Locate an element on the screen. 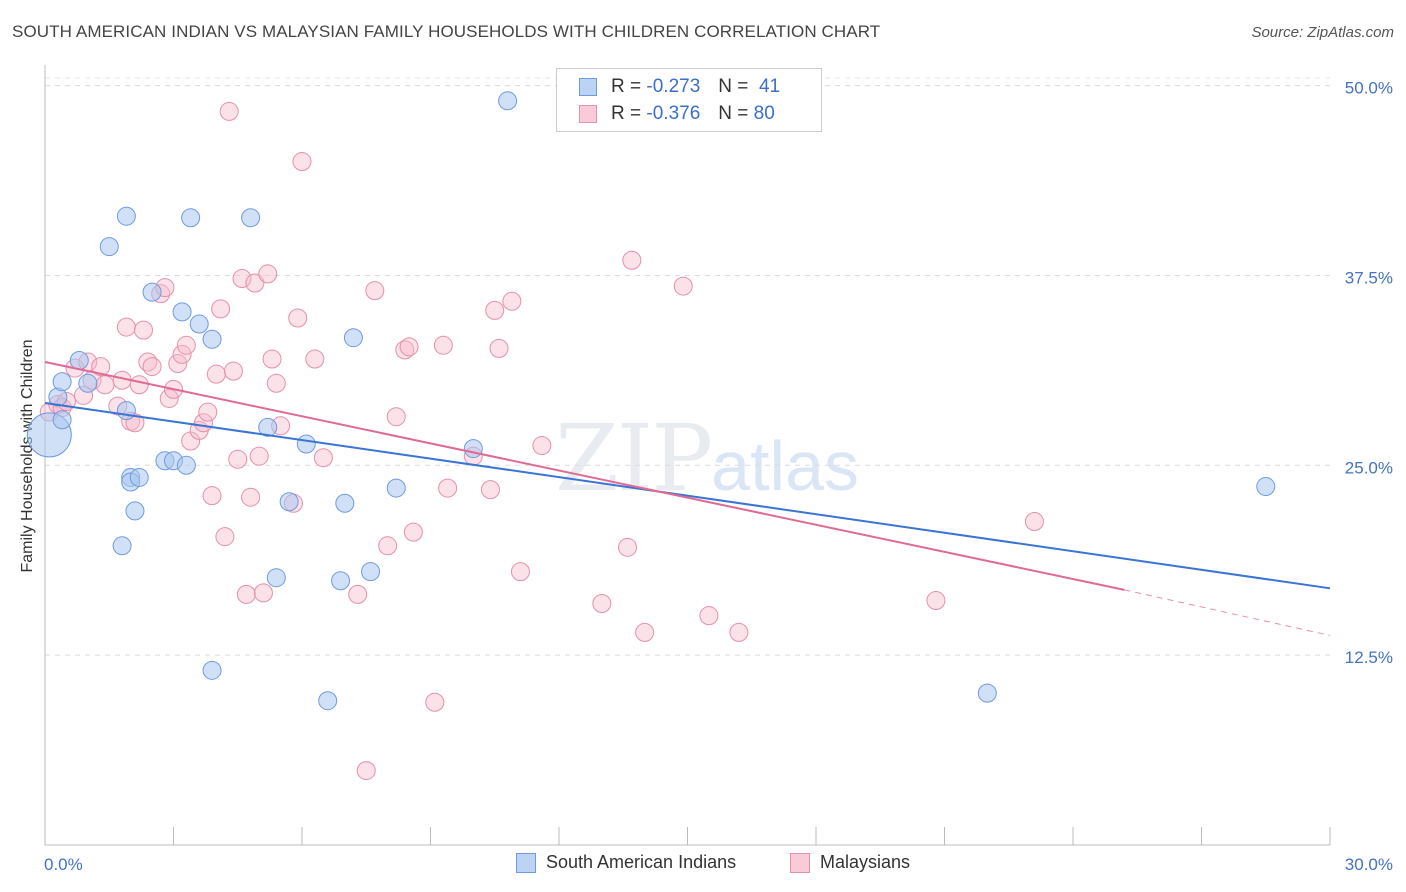 The width and height of the screenshot is (1406, 892). legend-swatch-blue is located at coordinates (588, 87).